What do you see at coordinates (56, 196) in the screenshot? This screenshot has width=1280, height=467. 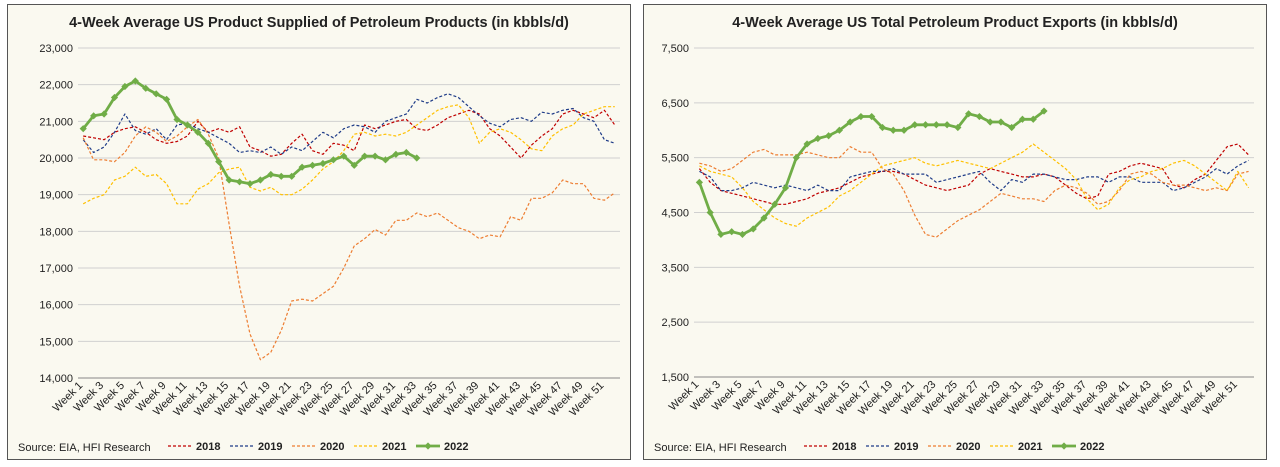 I see `y-tick-label: 19,000` at bounding box center [56, 196].